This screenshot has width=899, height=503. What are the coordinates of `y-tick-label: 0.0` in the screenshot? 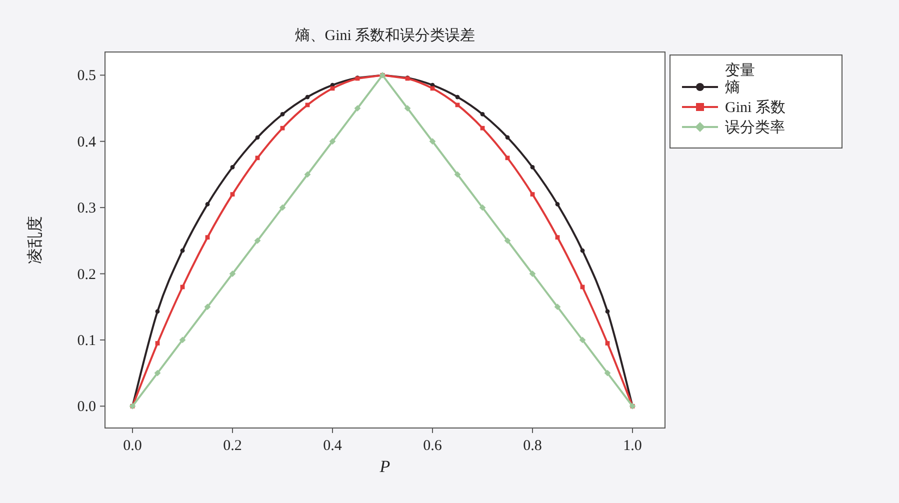 It's located at (86, 407).